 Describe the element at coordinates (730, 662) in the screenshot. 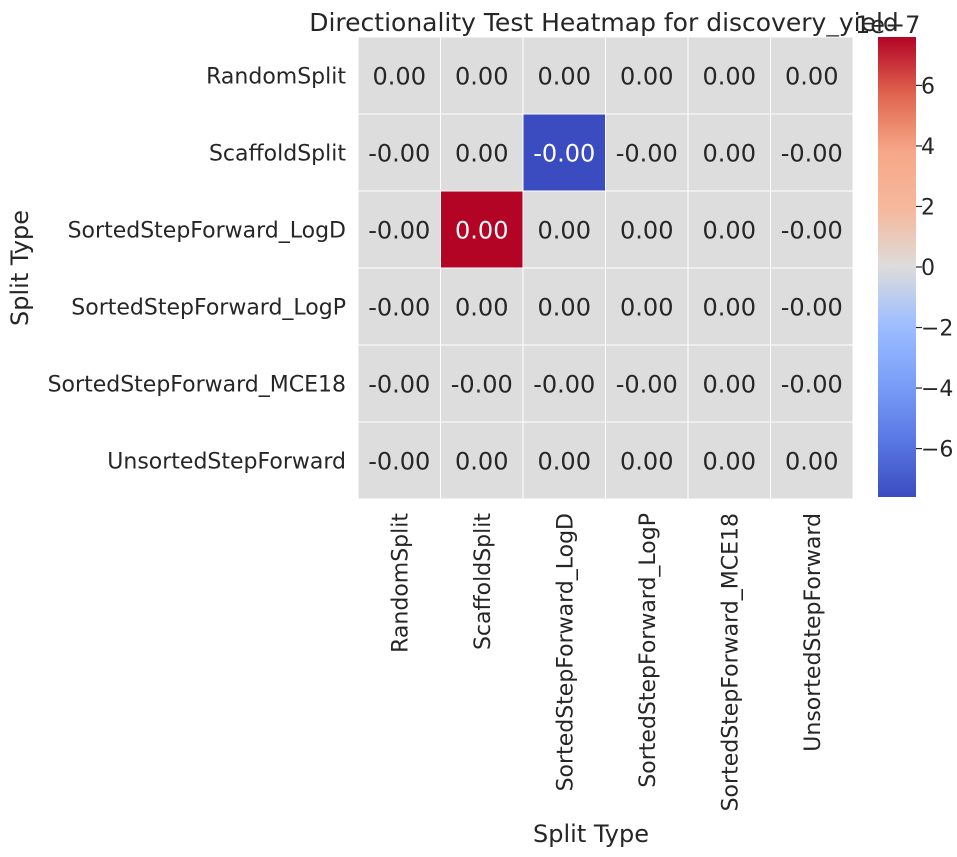

I see `x-tick-label: SortedStepForward_MCE18` at that location.